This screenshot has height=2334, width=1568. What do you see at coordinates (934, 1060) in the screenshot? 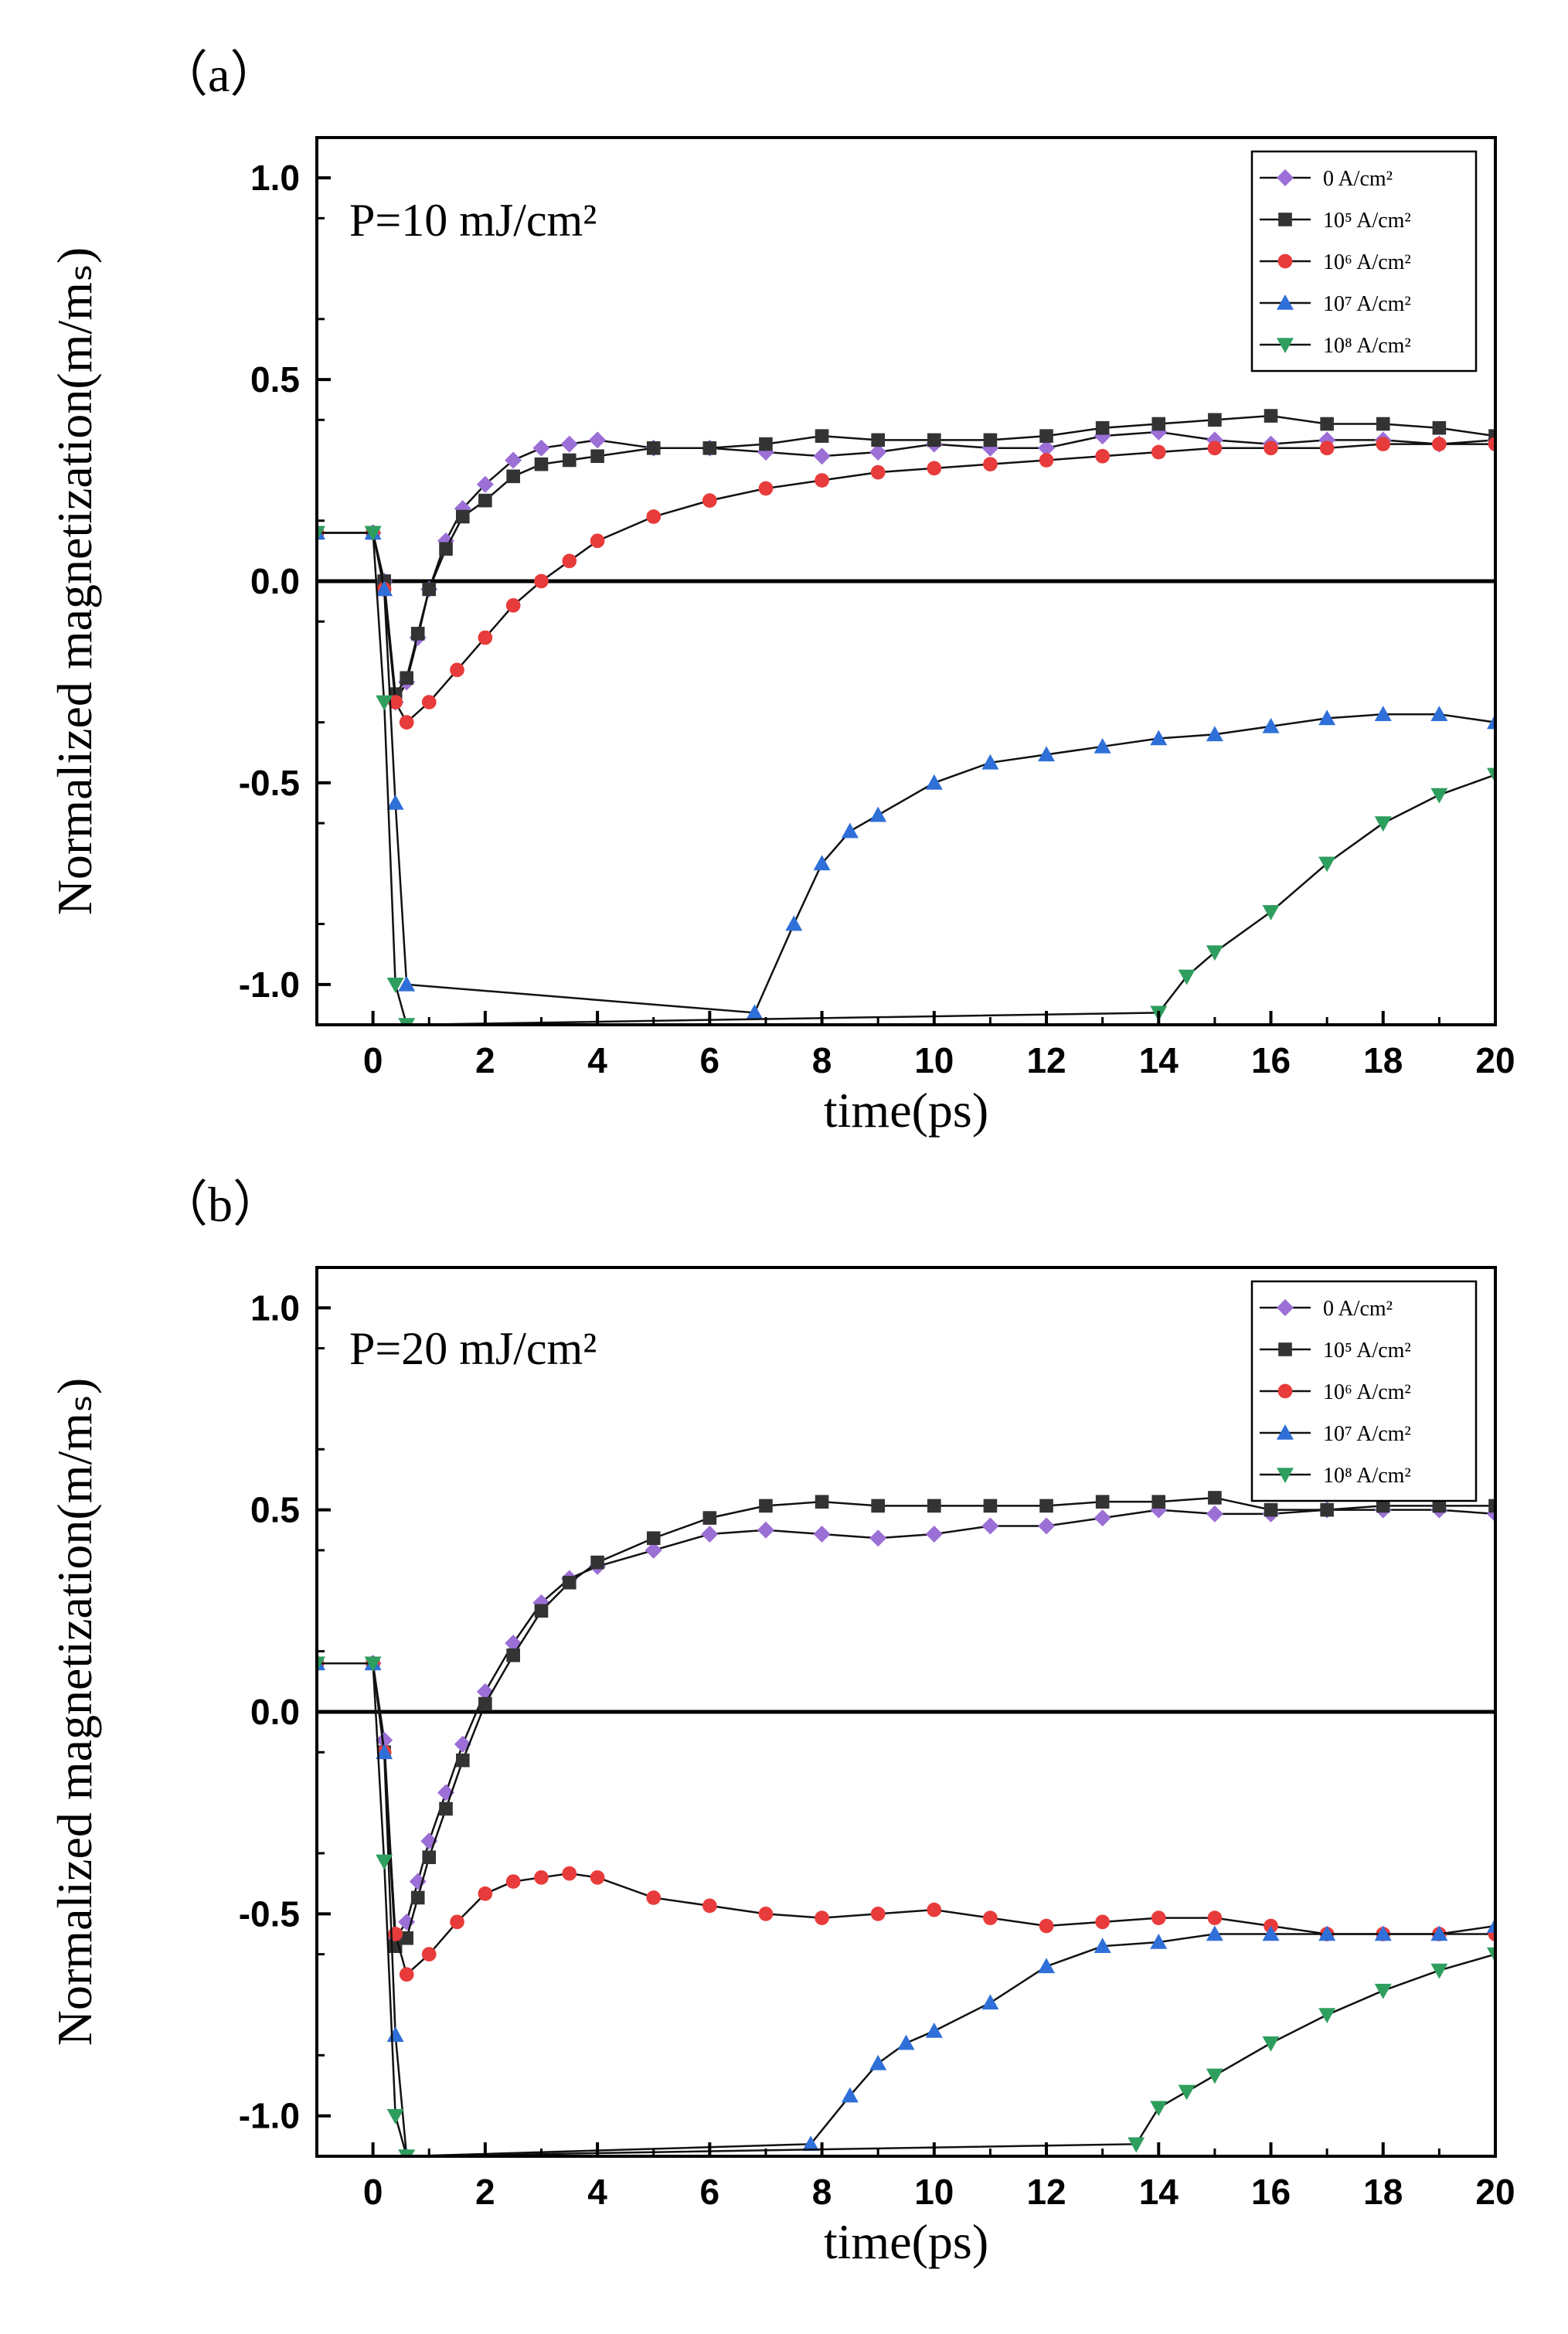
I see `x-tick-label: 10` at bounding box center [934, 1060].